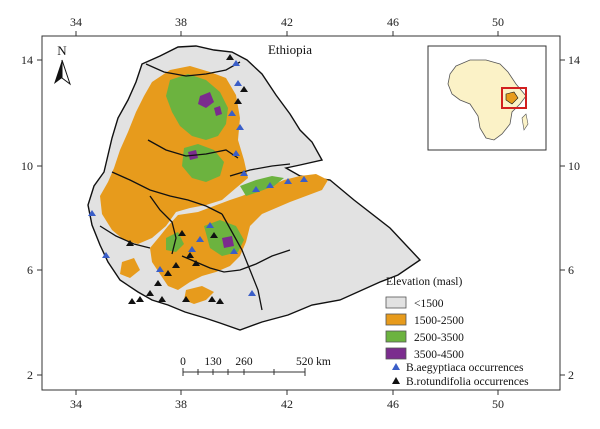  Describe the element at coordinates (27, 60) in the screenshot. I see `y-tick-left-14: 14` at that location.